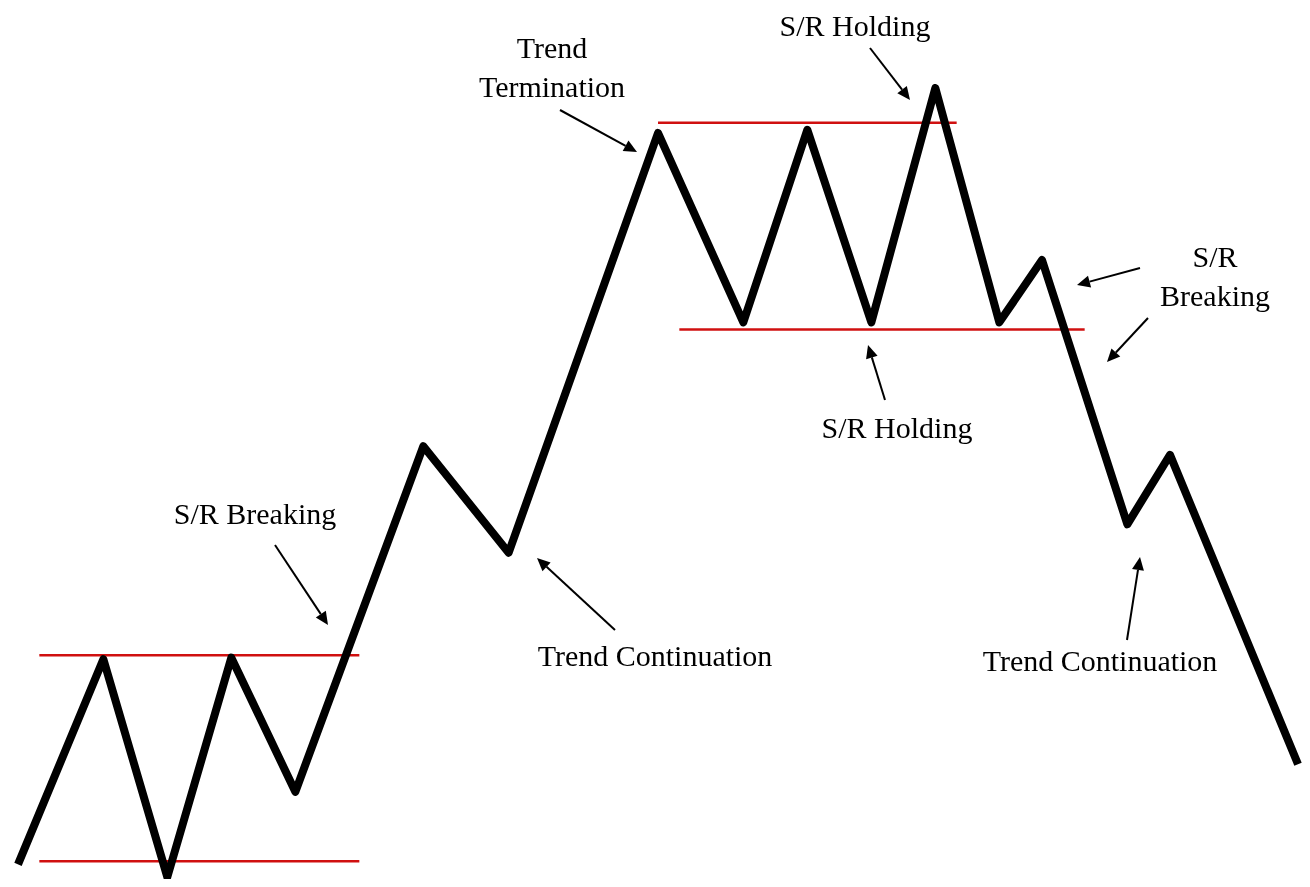 Image resolution: width=1310 pixels, height=887 pixels. I want to click on annotation: Trend Termination, so click(552, 67).